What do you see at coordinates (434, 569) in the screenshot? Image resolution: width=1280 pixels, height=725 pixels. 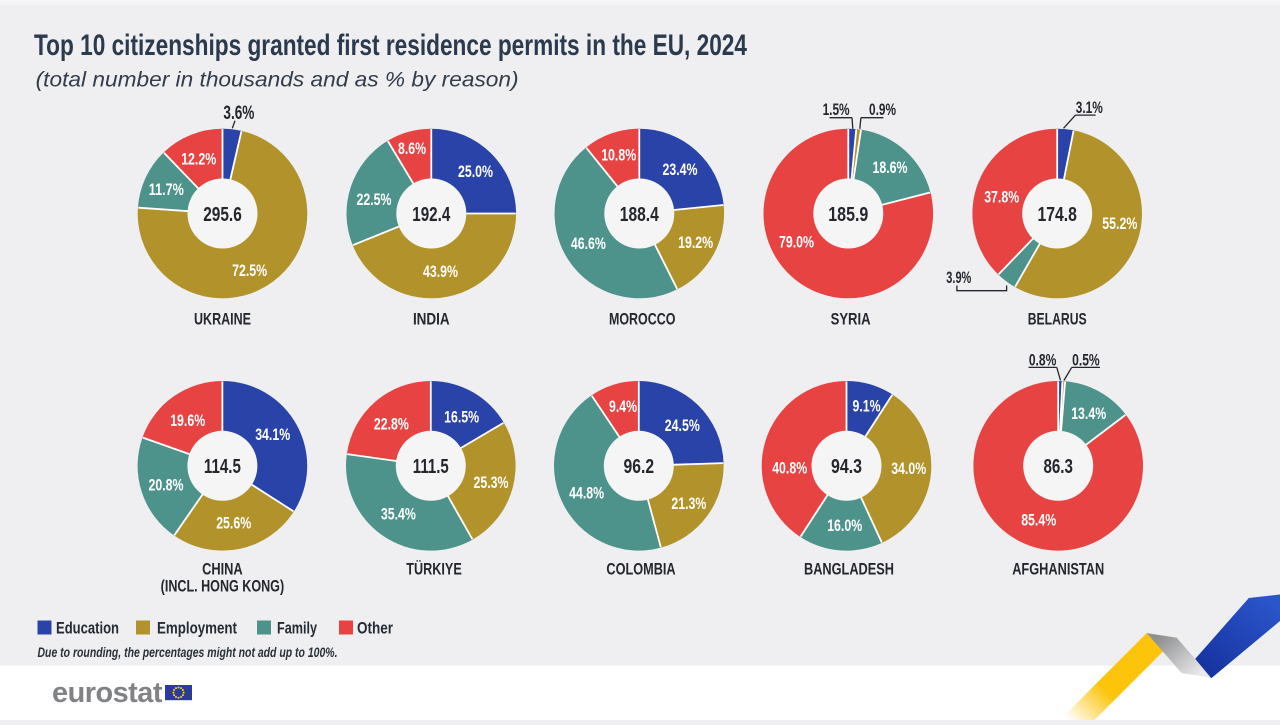 I see `svg-text: TÜRKIYE` at bounding box center [434, 569].